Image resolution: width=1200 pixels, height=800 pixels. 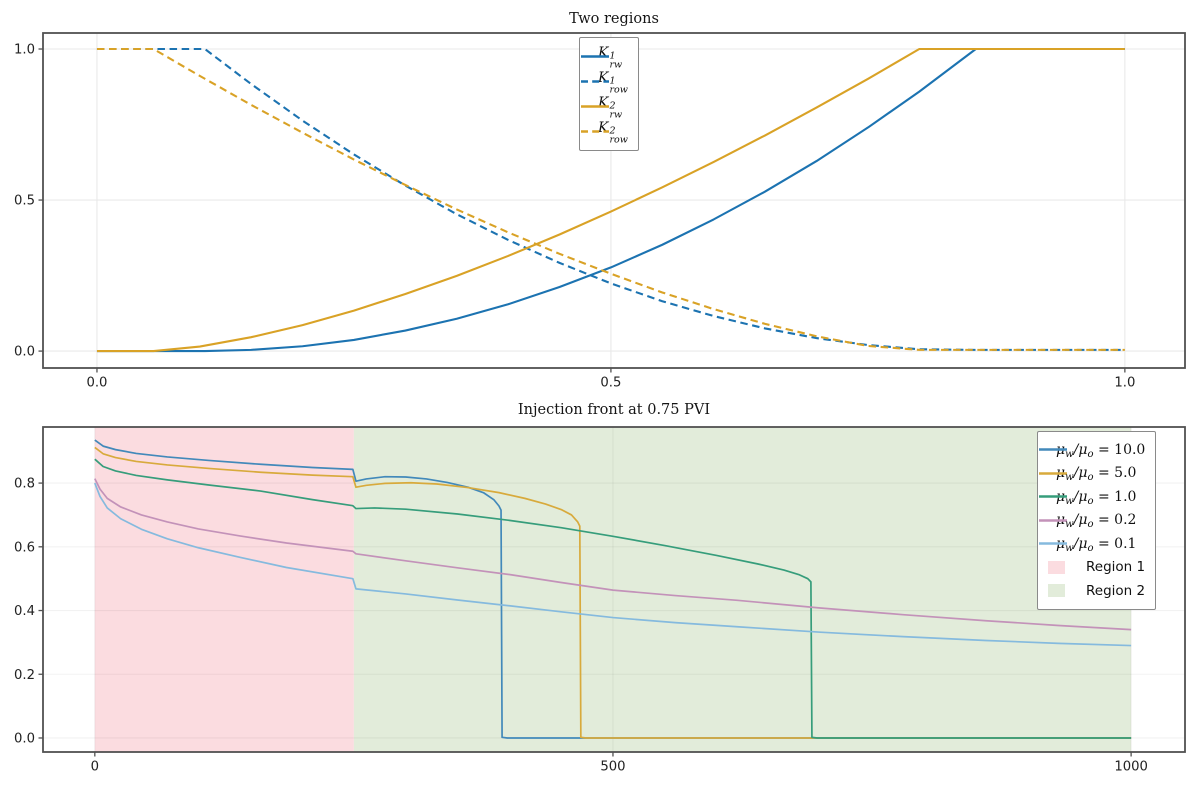 I want to click on top-chart-title: Two regions, so click(x=614, y=19).